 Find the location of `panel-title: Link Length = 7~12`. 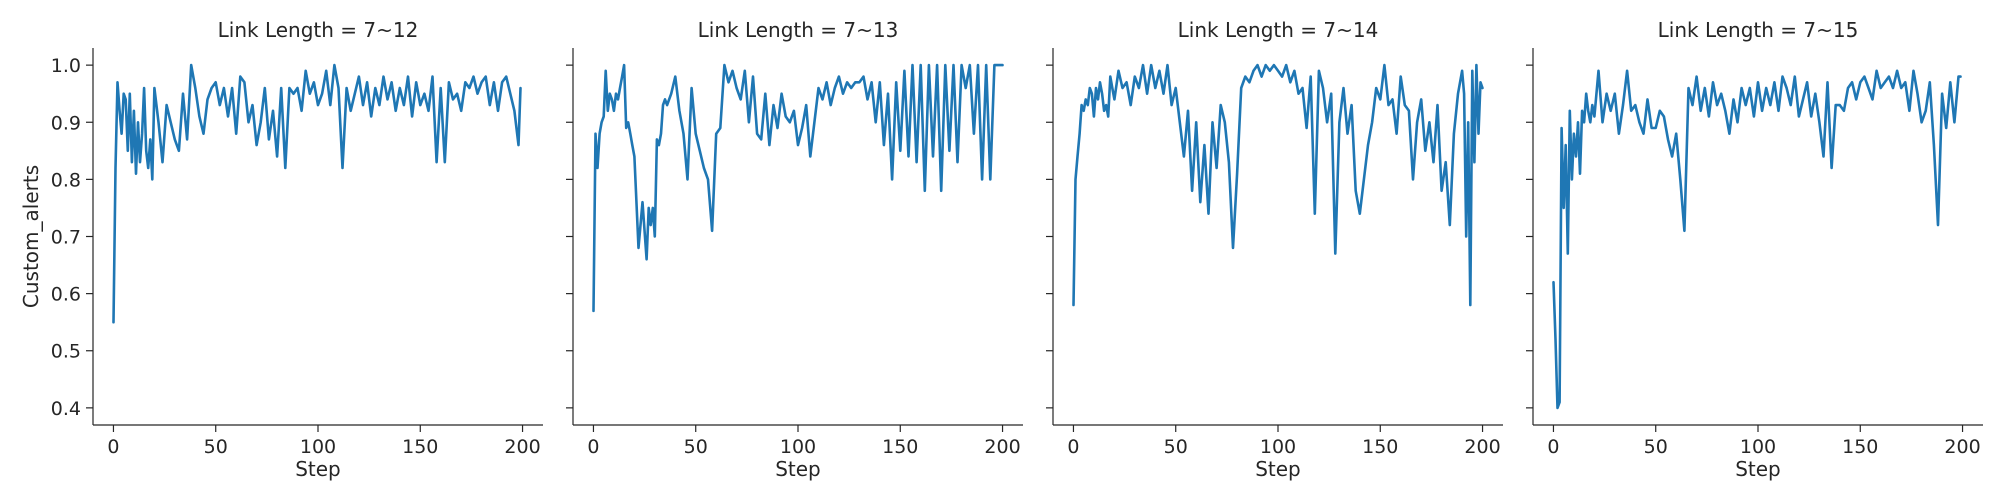

panel-title: Link Length = 7~12 is located at coordinates (318, 30).